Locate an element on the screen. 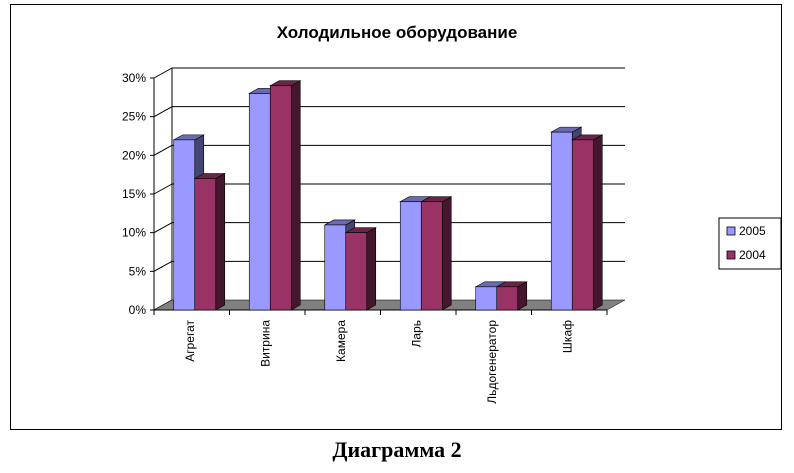 This screenshot has width=794, height=473. bar-2004-Ларь is located at coordinates (436, 253).